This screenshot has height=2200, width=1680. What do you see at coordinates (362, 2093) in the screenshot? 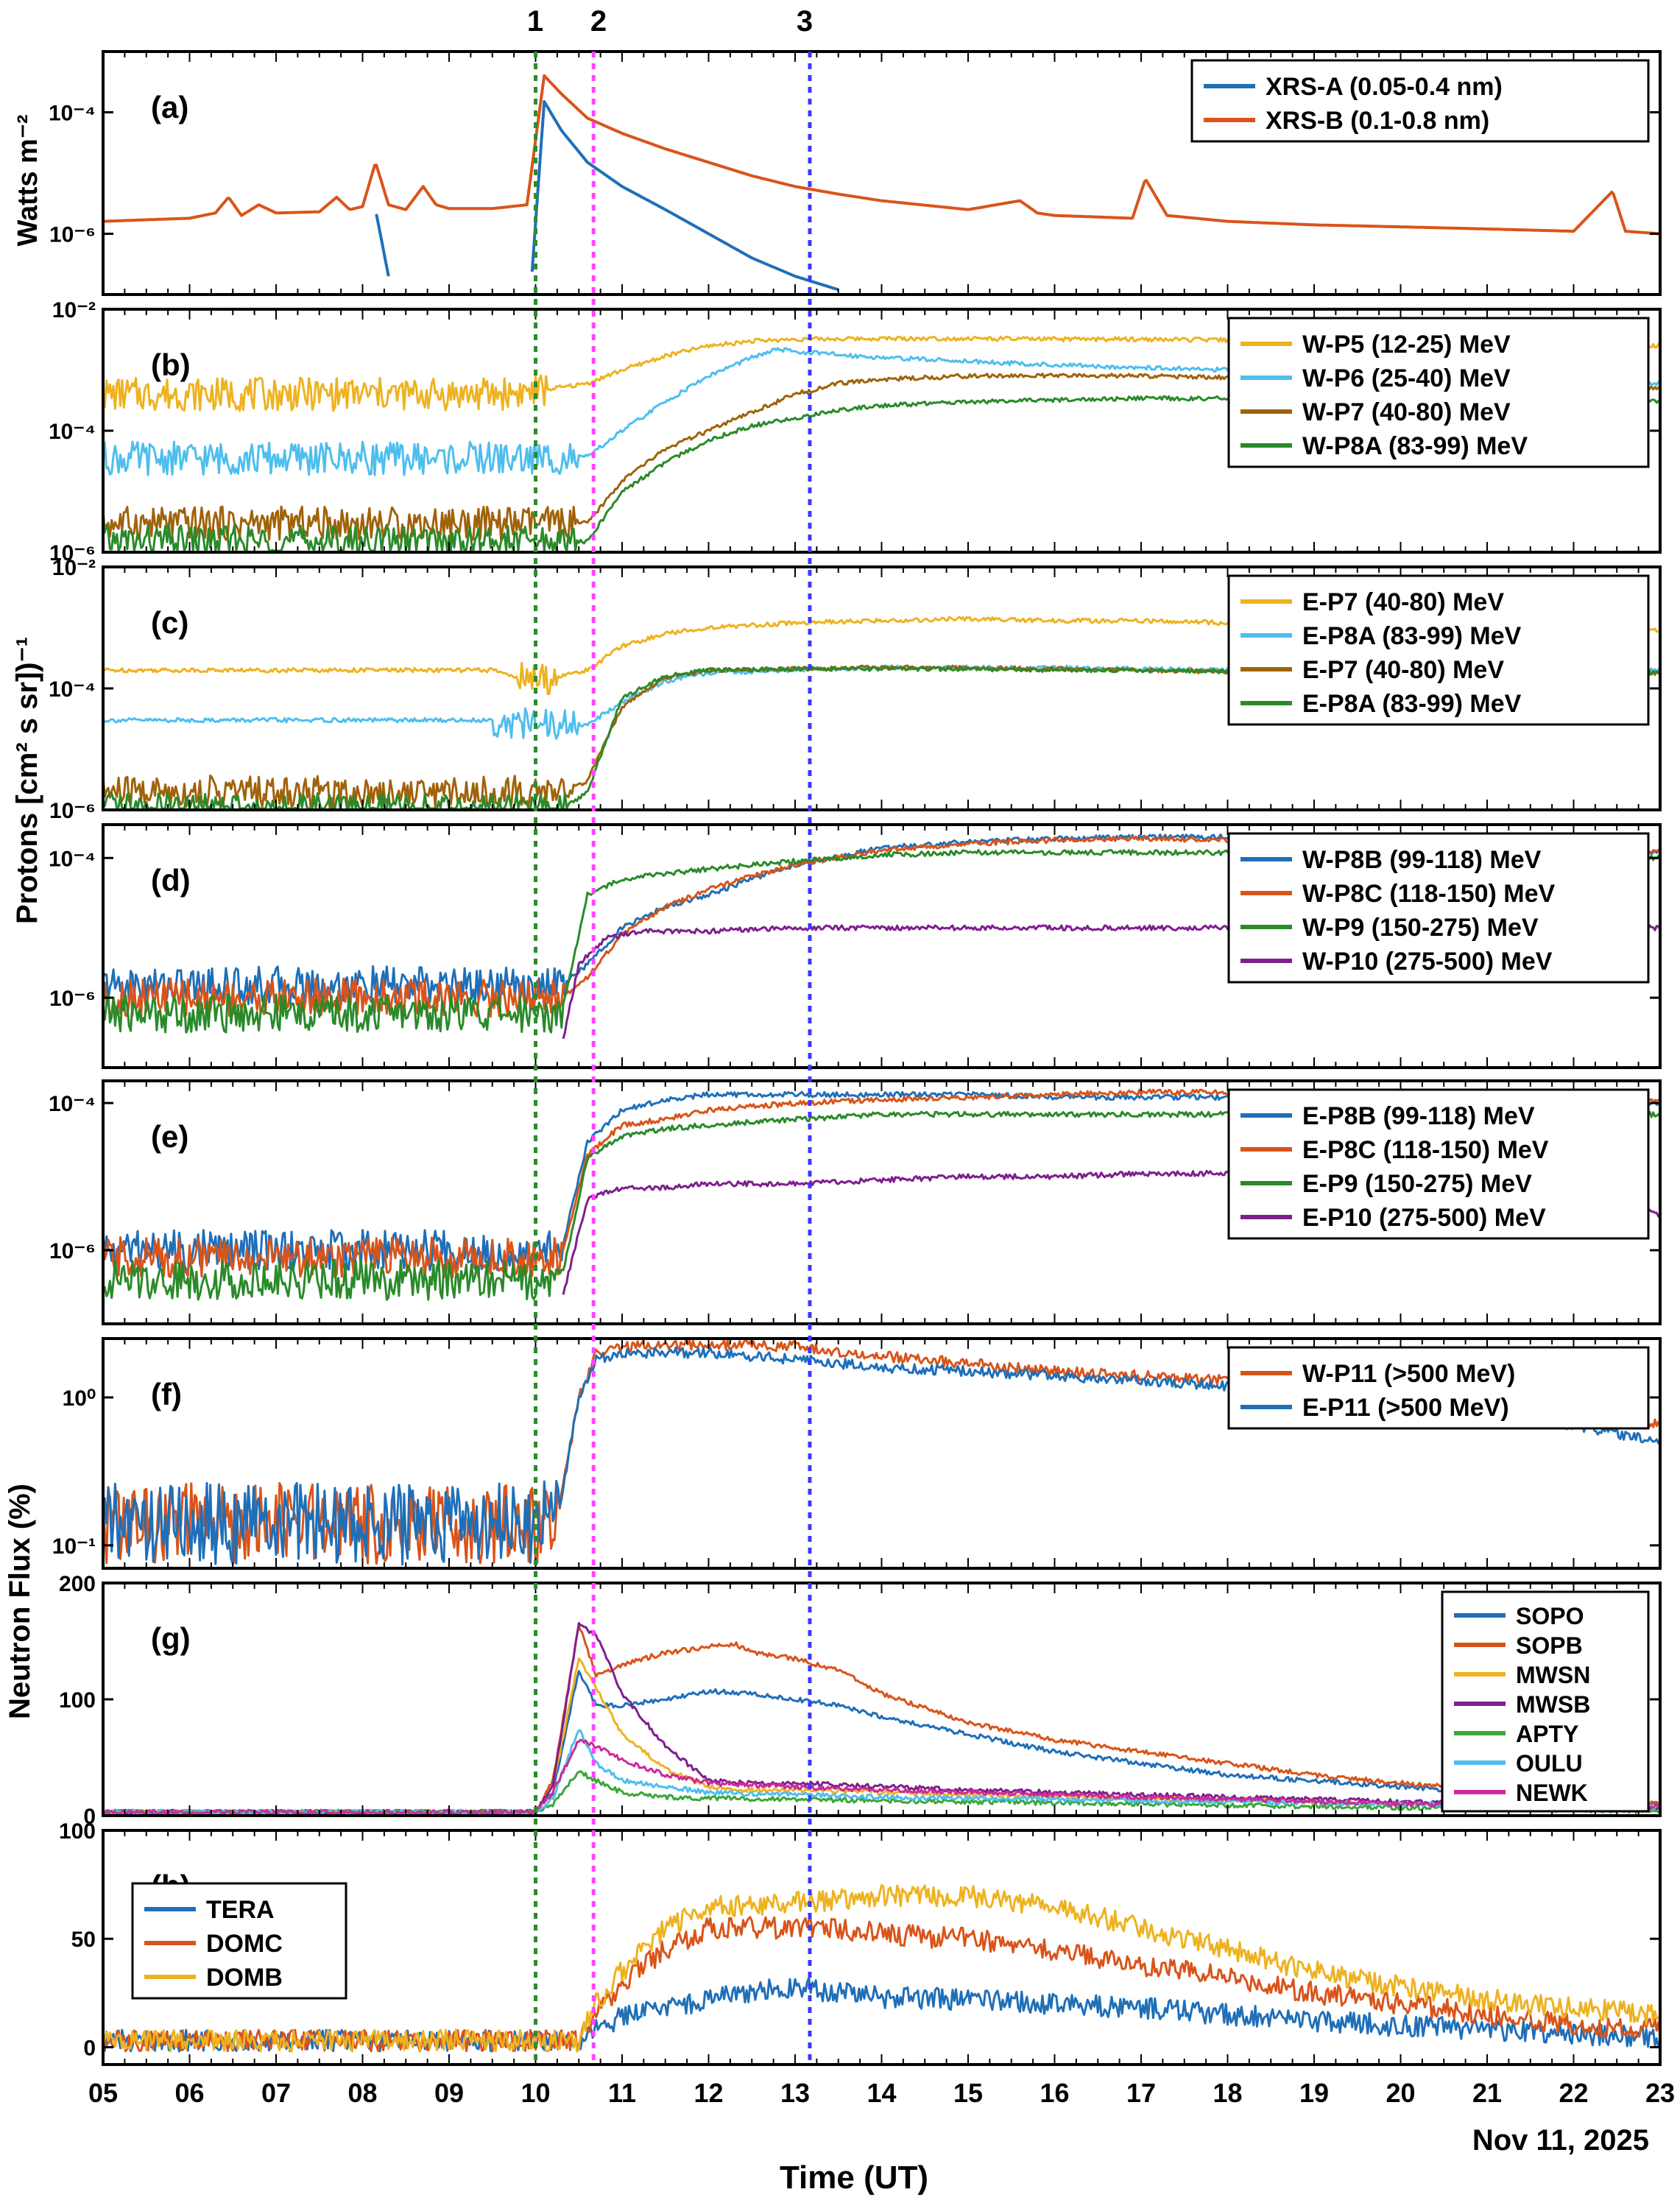
I see `x-tick-label: 08` at bounding box center [362, 2093].